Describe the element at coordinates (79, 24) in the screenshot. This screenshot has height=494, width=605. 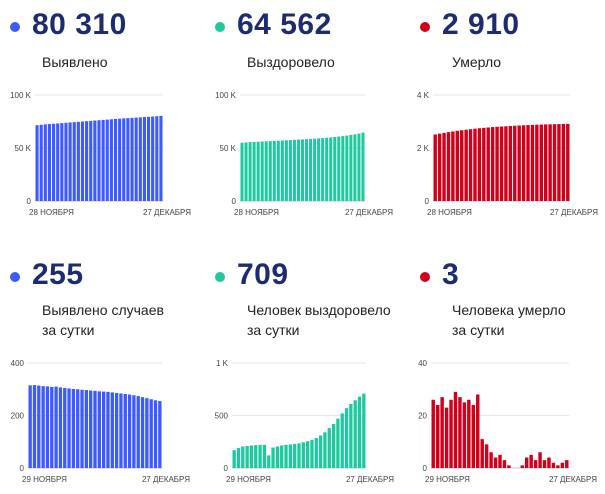
I see `total-detected-value: 80 310` at that location.